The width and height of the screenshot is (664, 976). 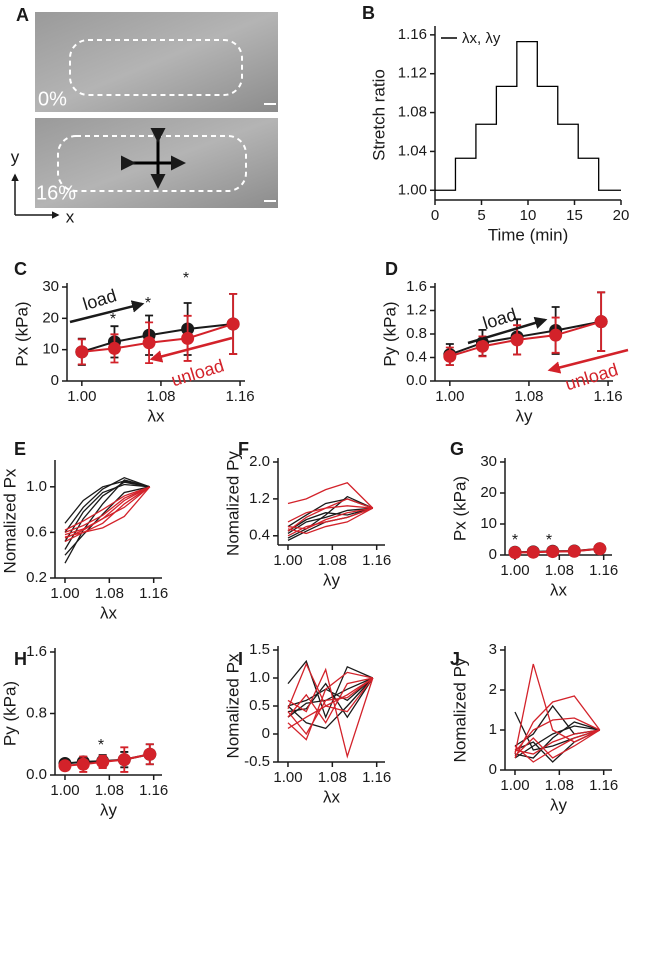 What do you see at coordinates (435, 215) in the screenshot?
I see `x-tick-label: 0` at bounding box center [435, 215].